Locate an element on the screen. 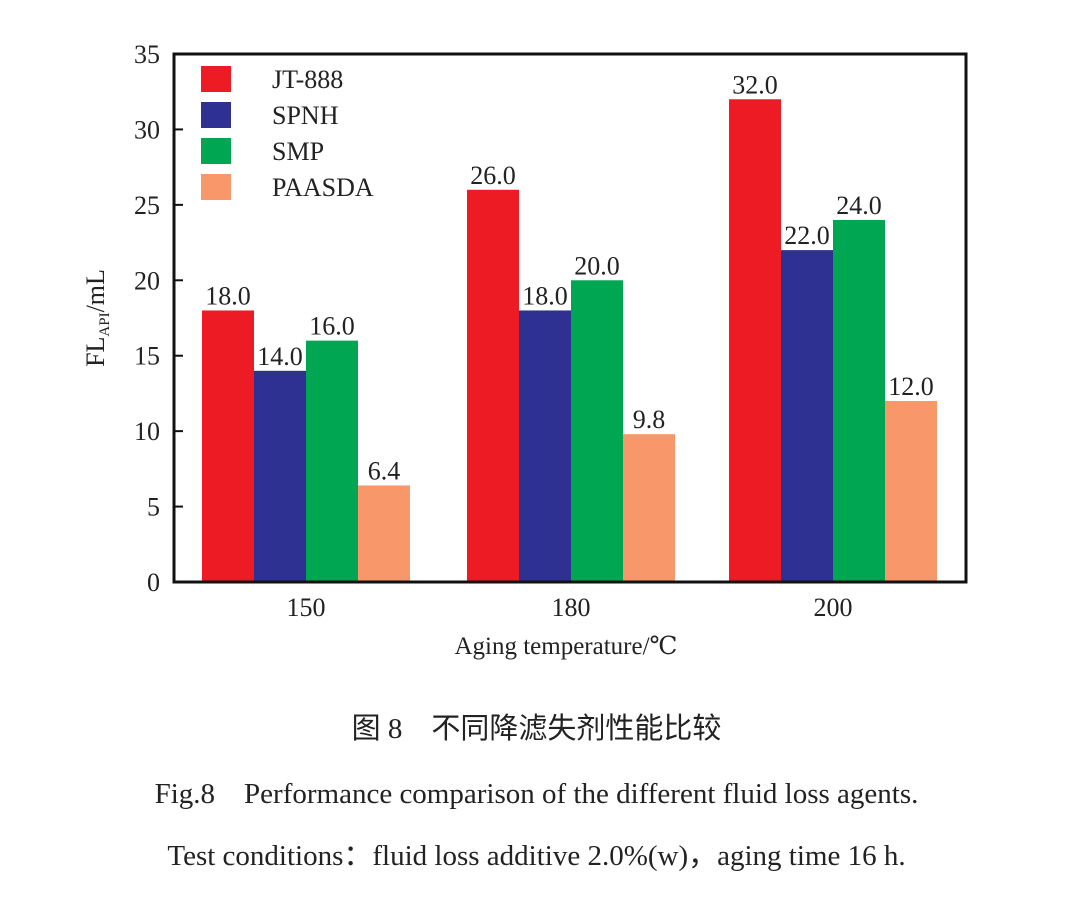  legend-label: SMP is located at coordinates (298, 151).